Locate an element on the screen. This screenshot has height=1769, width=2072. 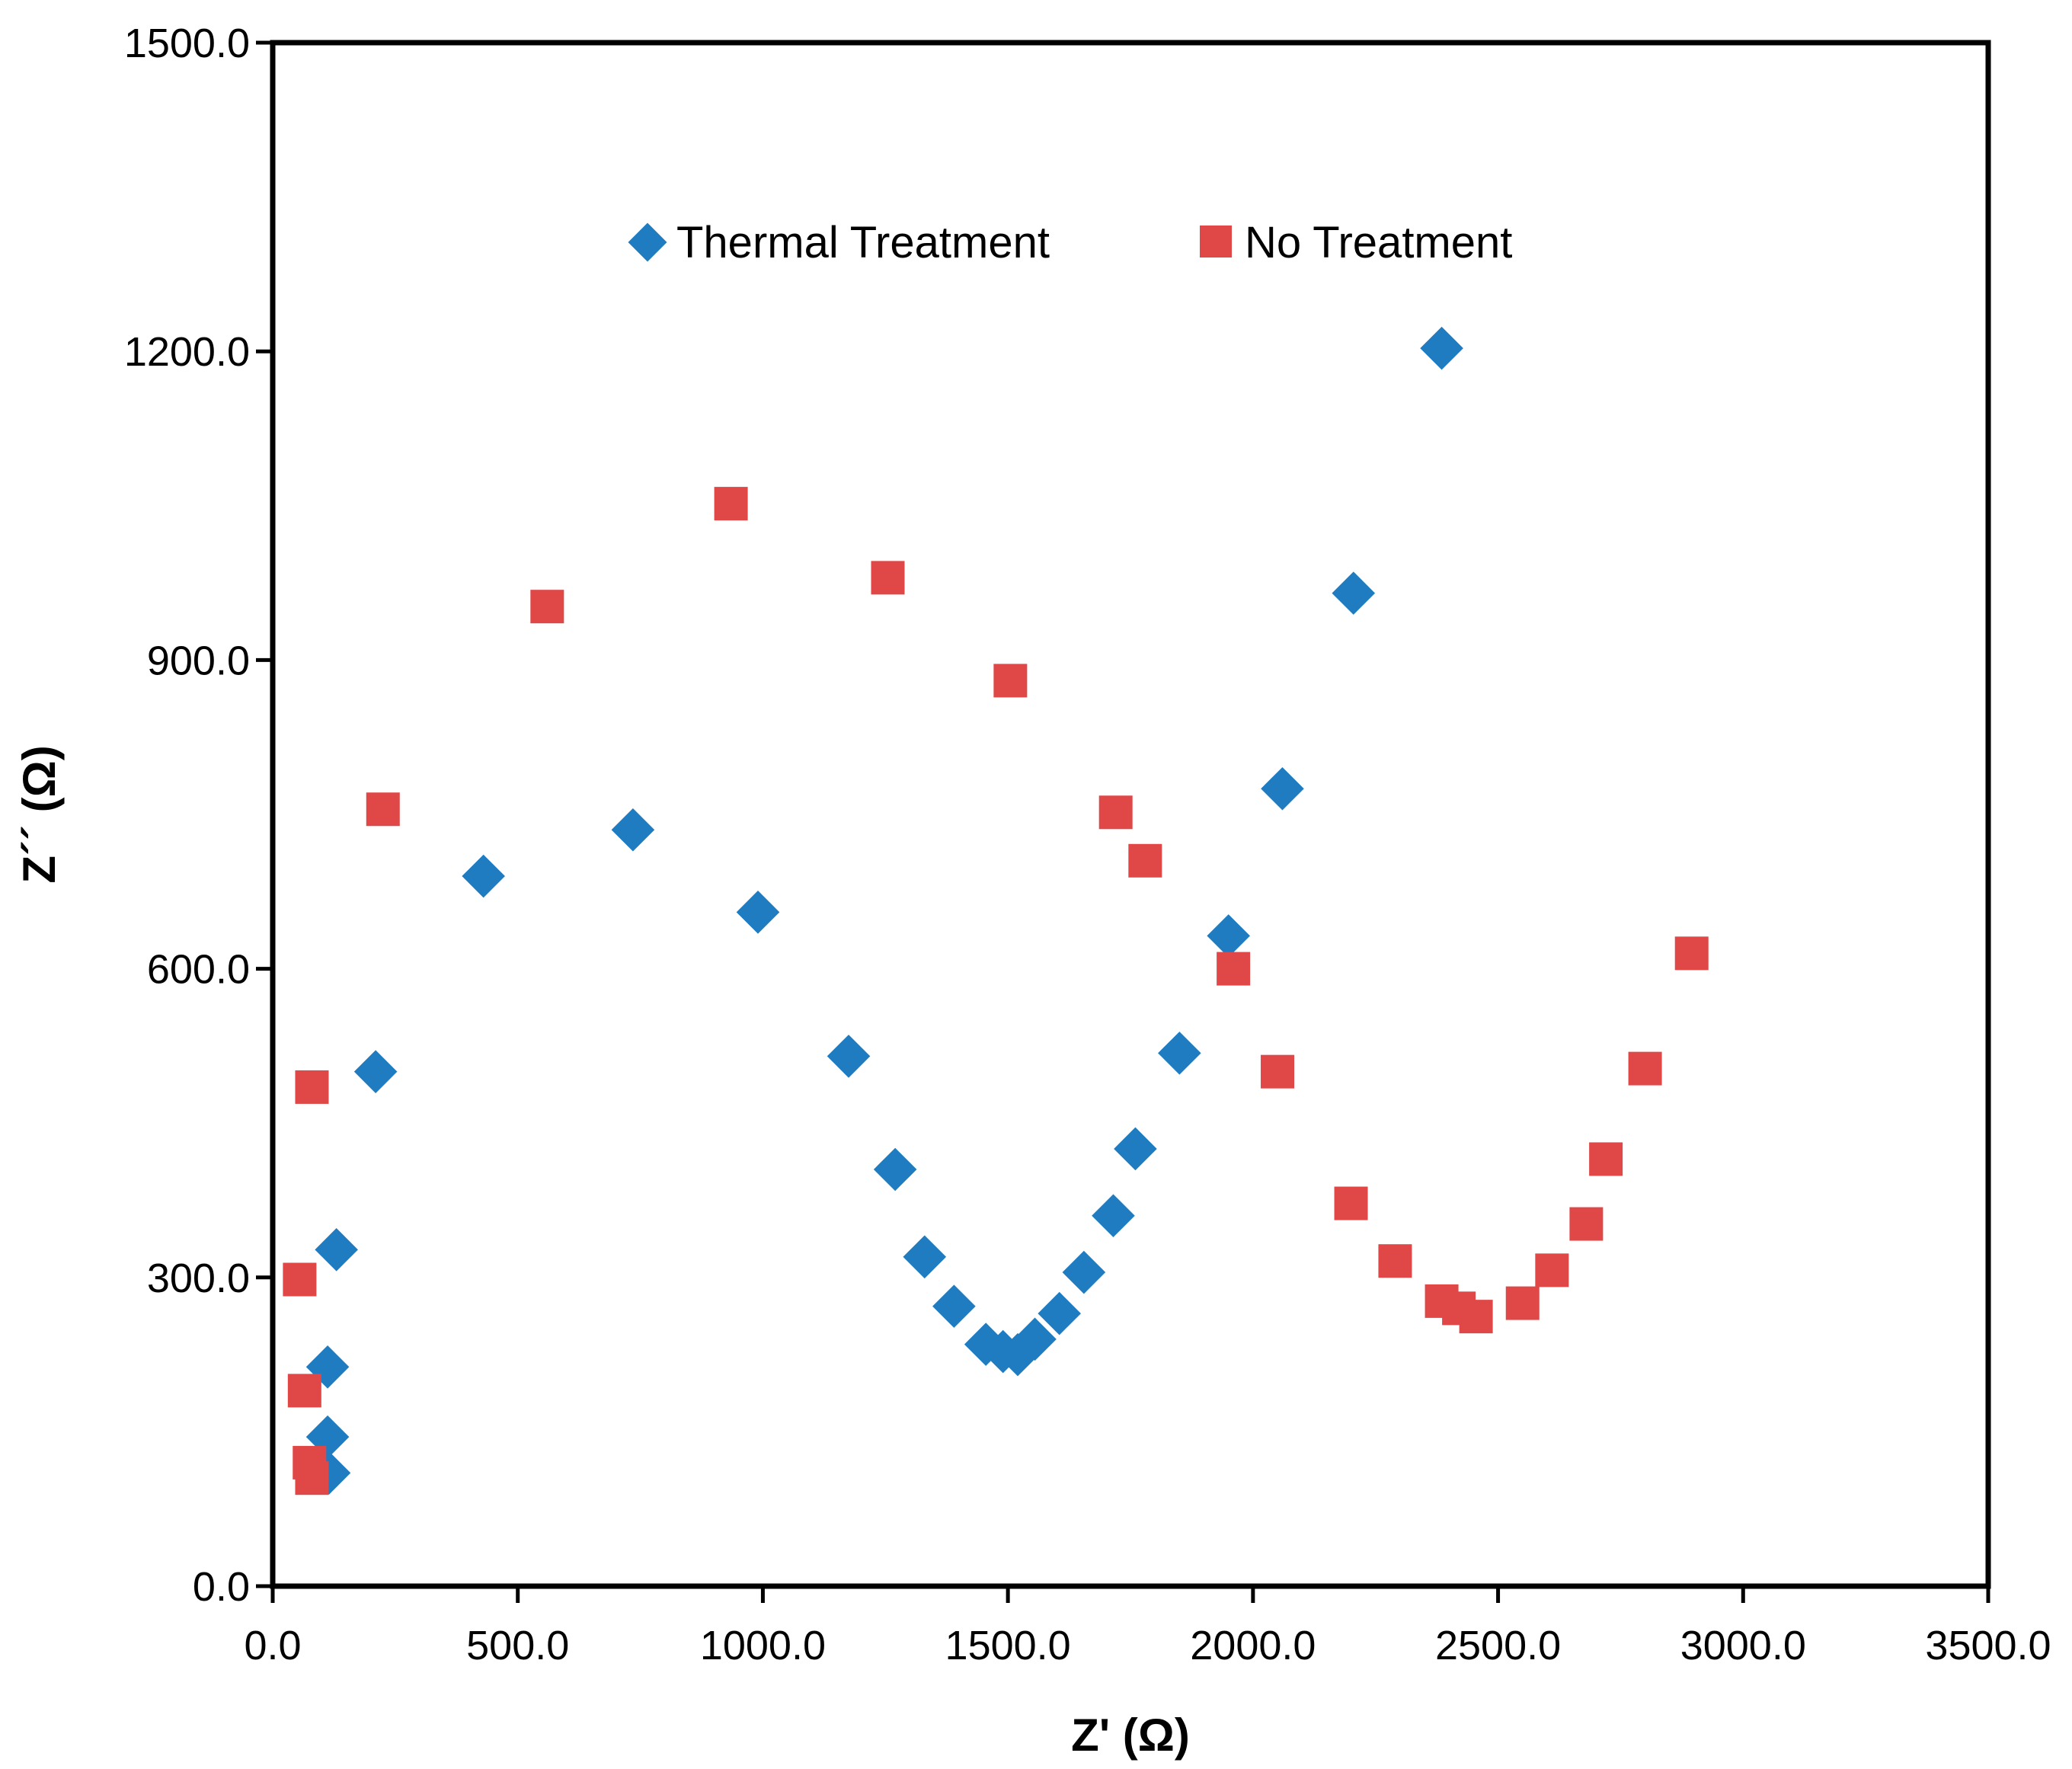
y-tick-label: 0.0 is located at coordinates (221, 1587).